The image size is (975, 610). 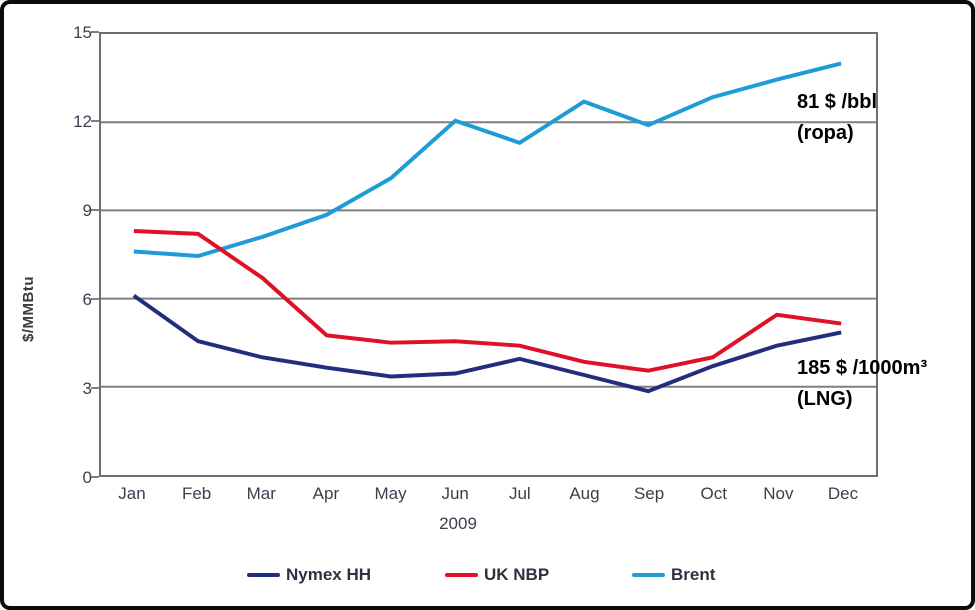 What do you see at coordinates (843, 493) in the screenshot?
I see `x-tick-label: Dec` at bounding box center [843, 493].